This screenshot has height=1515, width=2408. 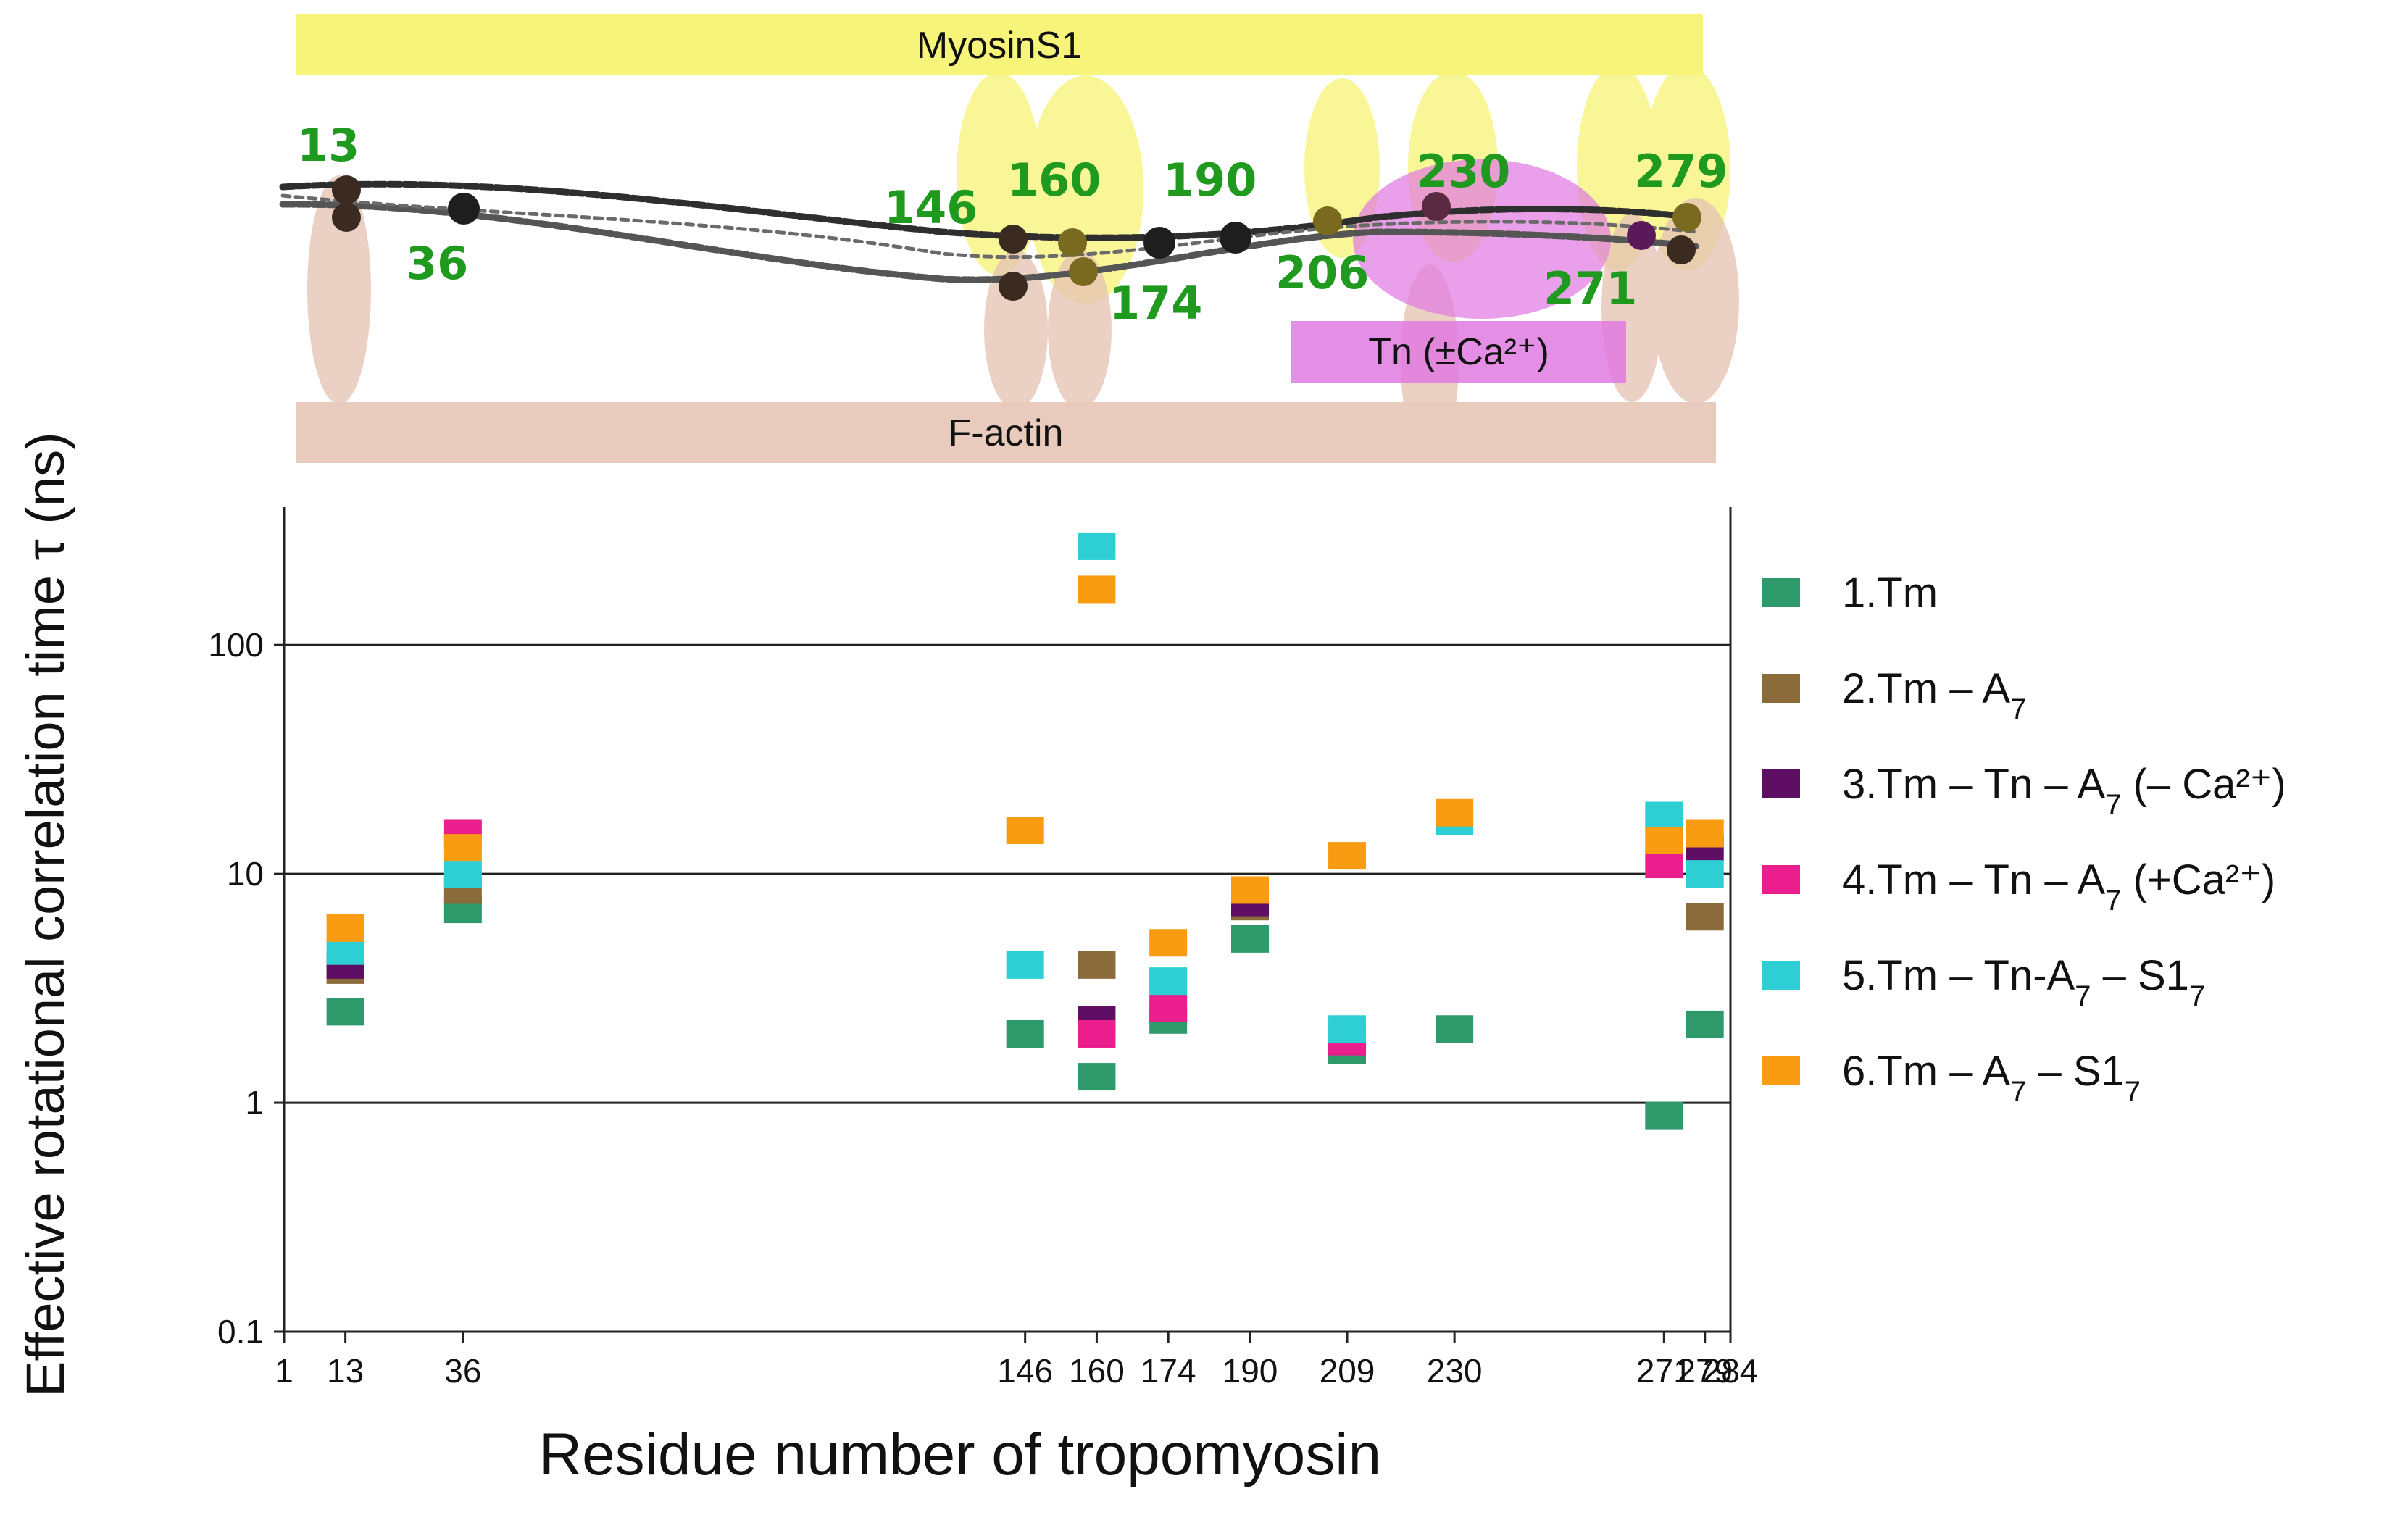 I want to click on knot-13a, so click(x=346, y=189).